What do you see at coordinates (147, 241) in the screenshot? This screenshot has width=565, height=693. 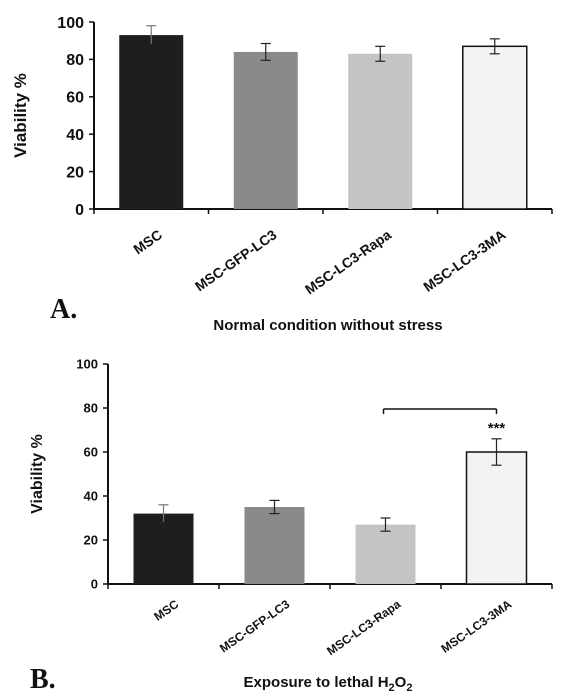 I see `panel-a-category-label: MSC` at bounding box center [147, 241].